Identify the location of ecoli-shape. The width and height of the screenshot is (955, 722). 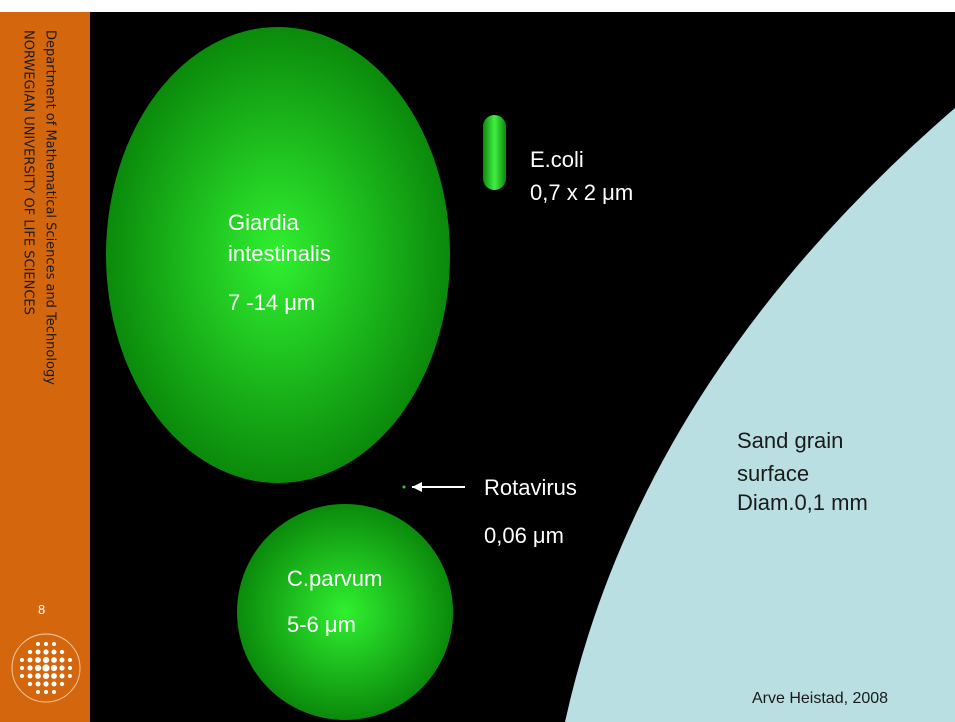
(494, 152).